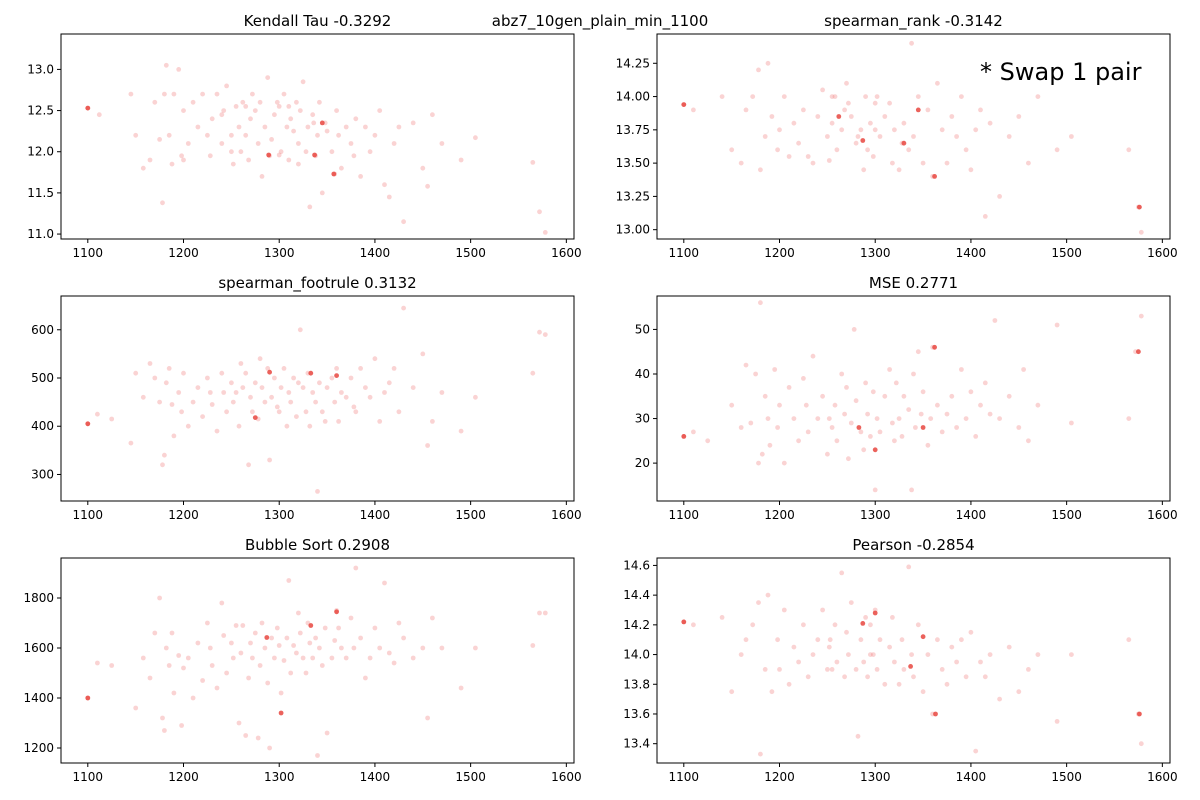 The height and width of the screenshot is (800, 1200). Describe the element at coordinates (633, 196) in the screenshot. I see `y-tick-label: 13.25` at that location.